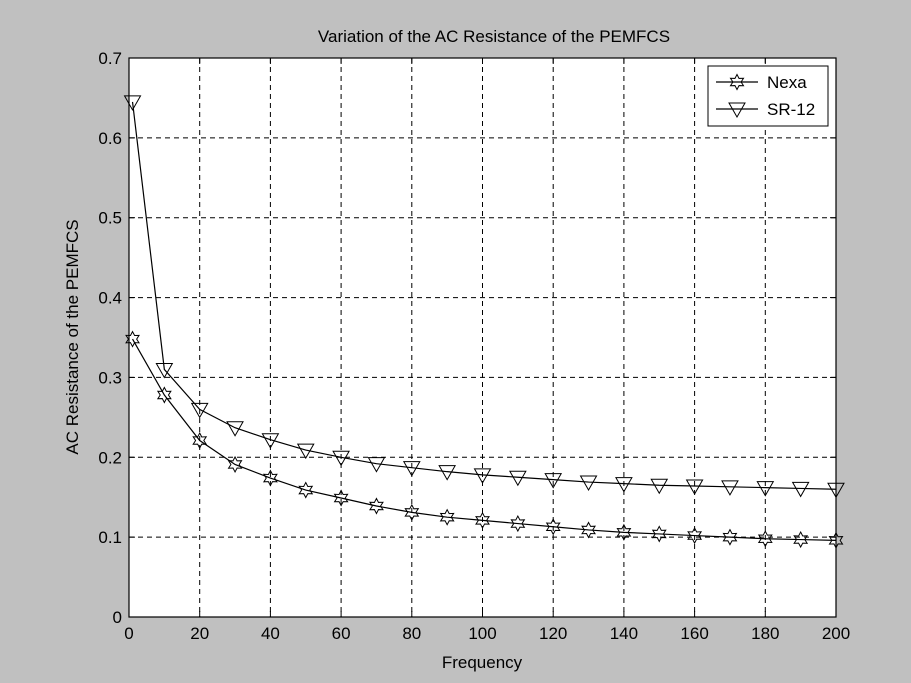 The image size is (911, 683). Describe the element at coordinates (836, 633) in the screenshot. I see `x-tick-label: 200` at that location.